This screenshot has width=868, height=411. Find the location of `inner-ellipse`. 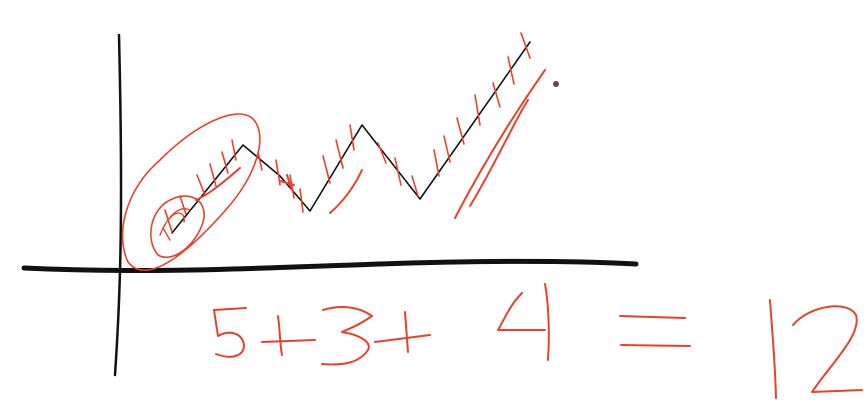

inner-ellipse is located at coordinates (177, 226).